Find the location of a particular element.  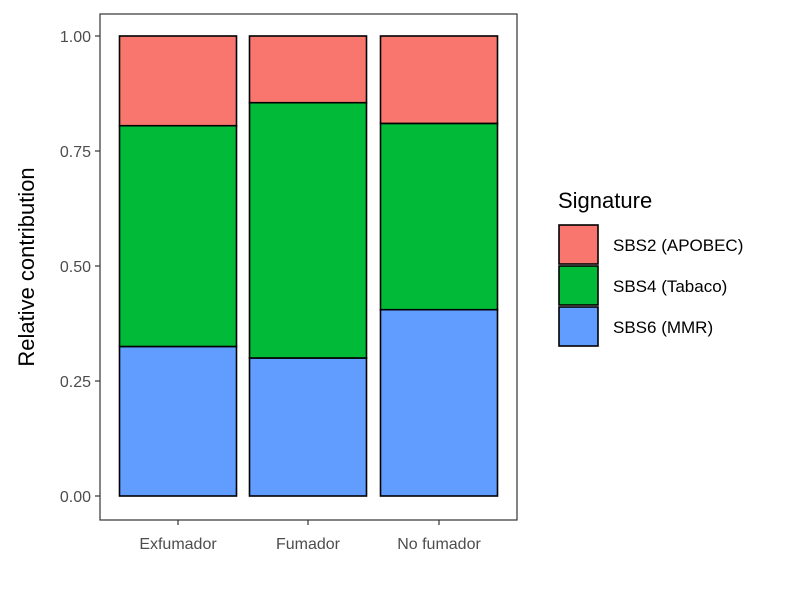

x-axis: Exfumador Fumador No fumador is located at coordinates (310, 536).